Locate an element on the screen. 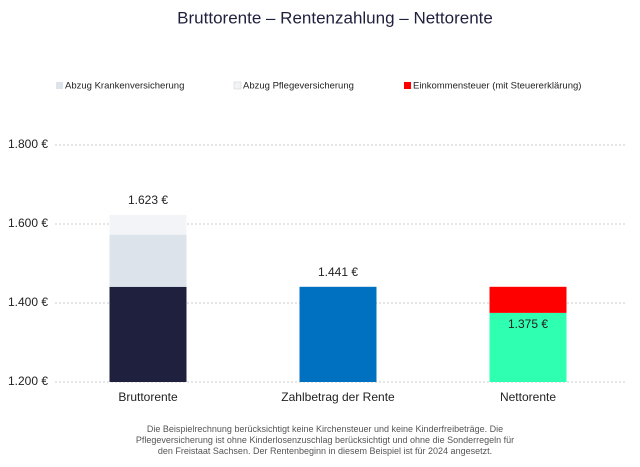  y-tick-label: 1.400 € is located at coordinates (28, 302).